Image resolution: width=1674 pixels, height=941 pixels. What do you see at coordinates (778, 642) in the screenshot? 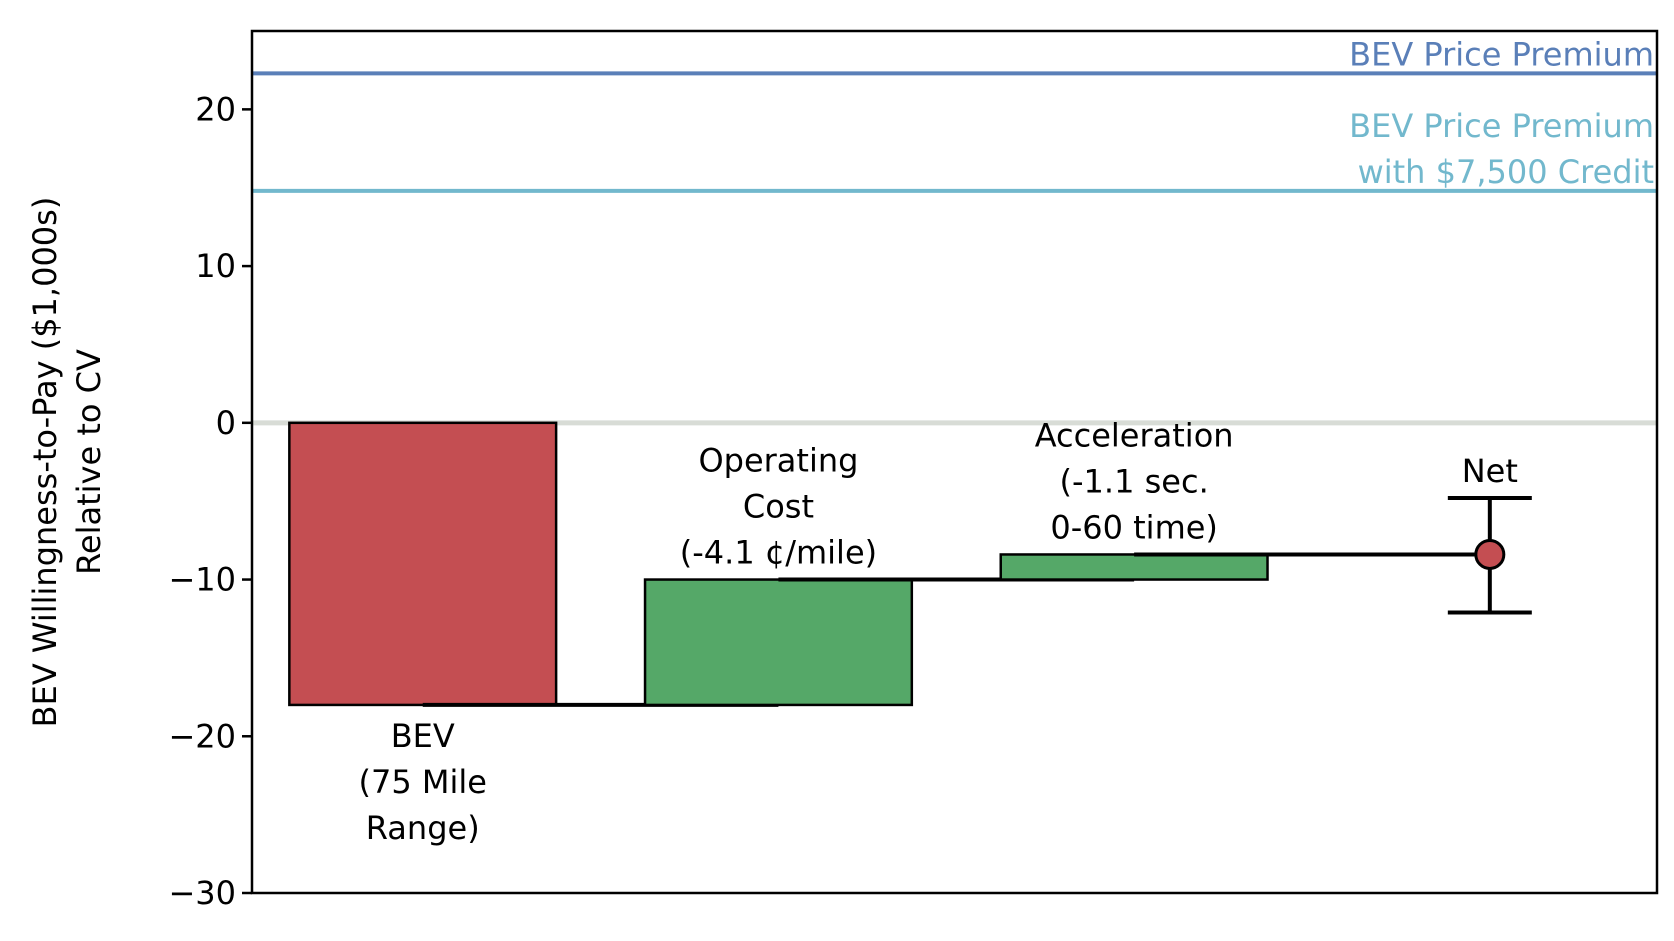
I see `bar-operating-cost` at bounding box center [778, 642].